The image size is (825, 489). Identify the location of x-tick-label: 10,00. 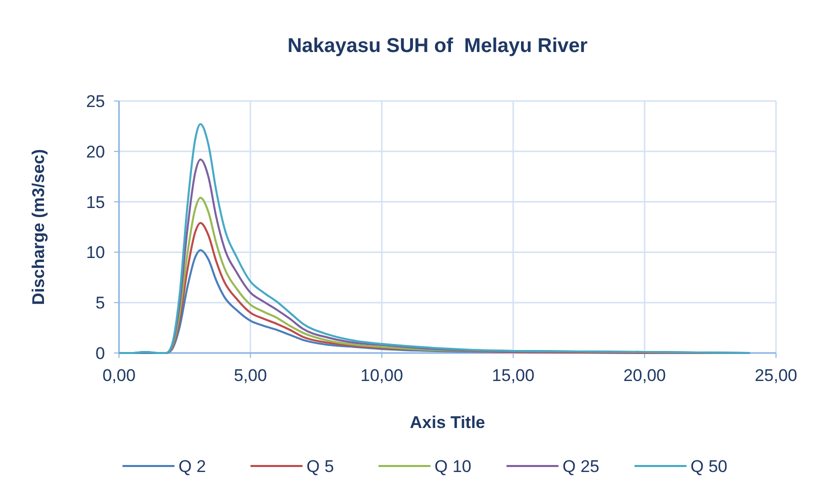
(382, 375).